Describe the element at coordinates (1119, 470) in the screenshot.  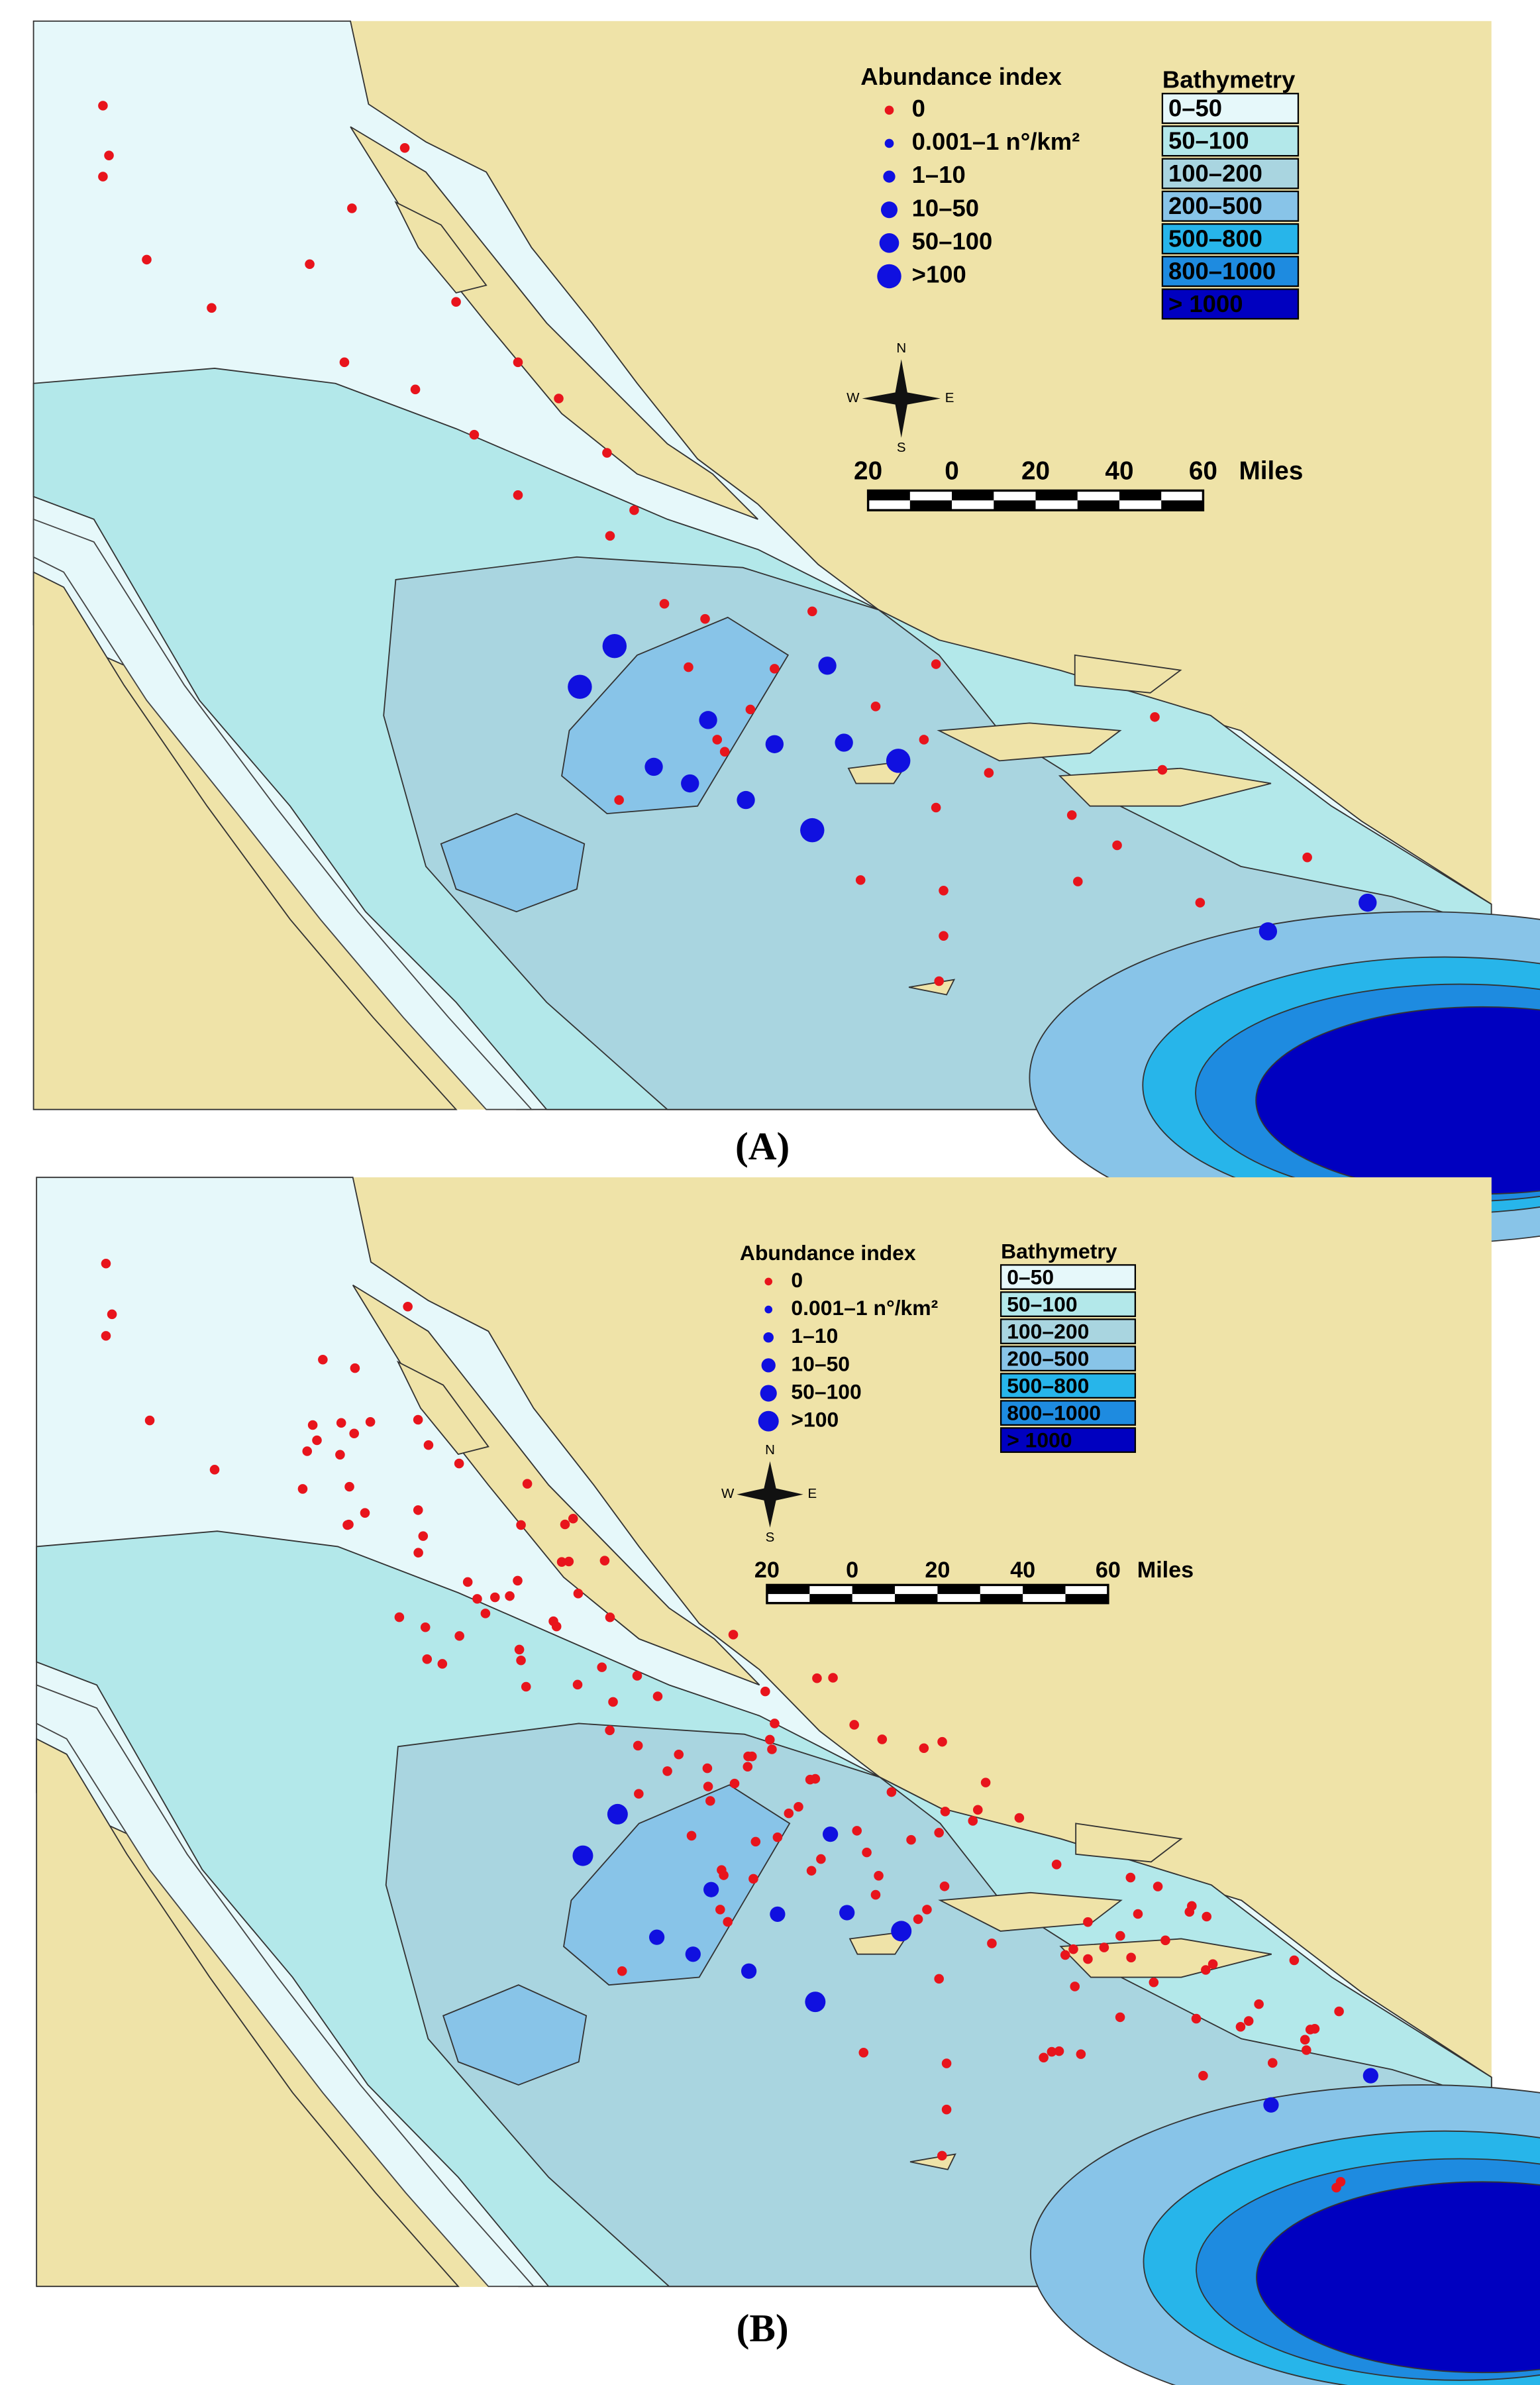
I see `scale-label: 40` at that location.